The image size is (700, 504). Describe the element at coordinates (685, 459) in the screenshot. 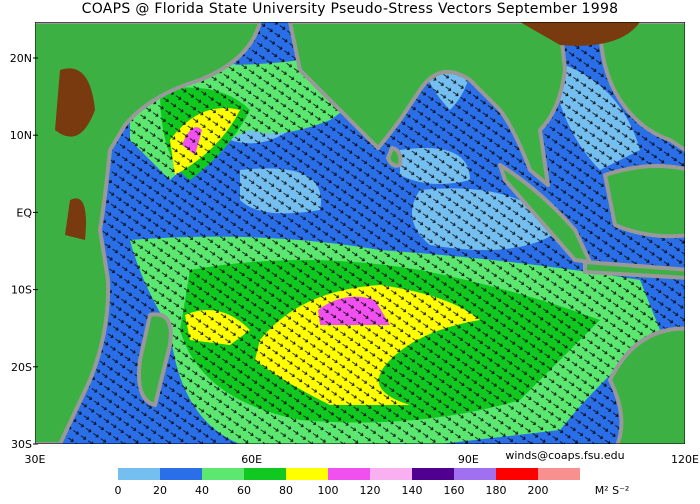

I see `lon-label: 120E` at that location.